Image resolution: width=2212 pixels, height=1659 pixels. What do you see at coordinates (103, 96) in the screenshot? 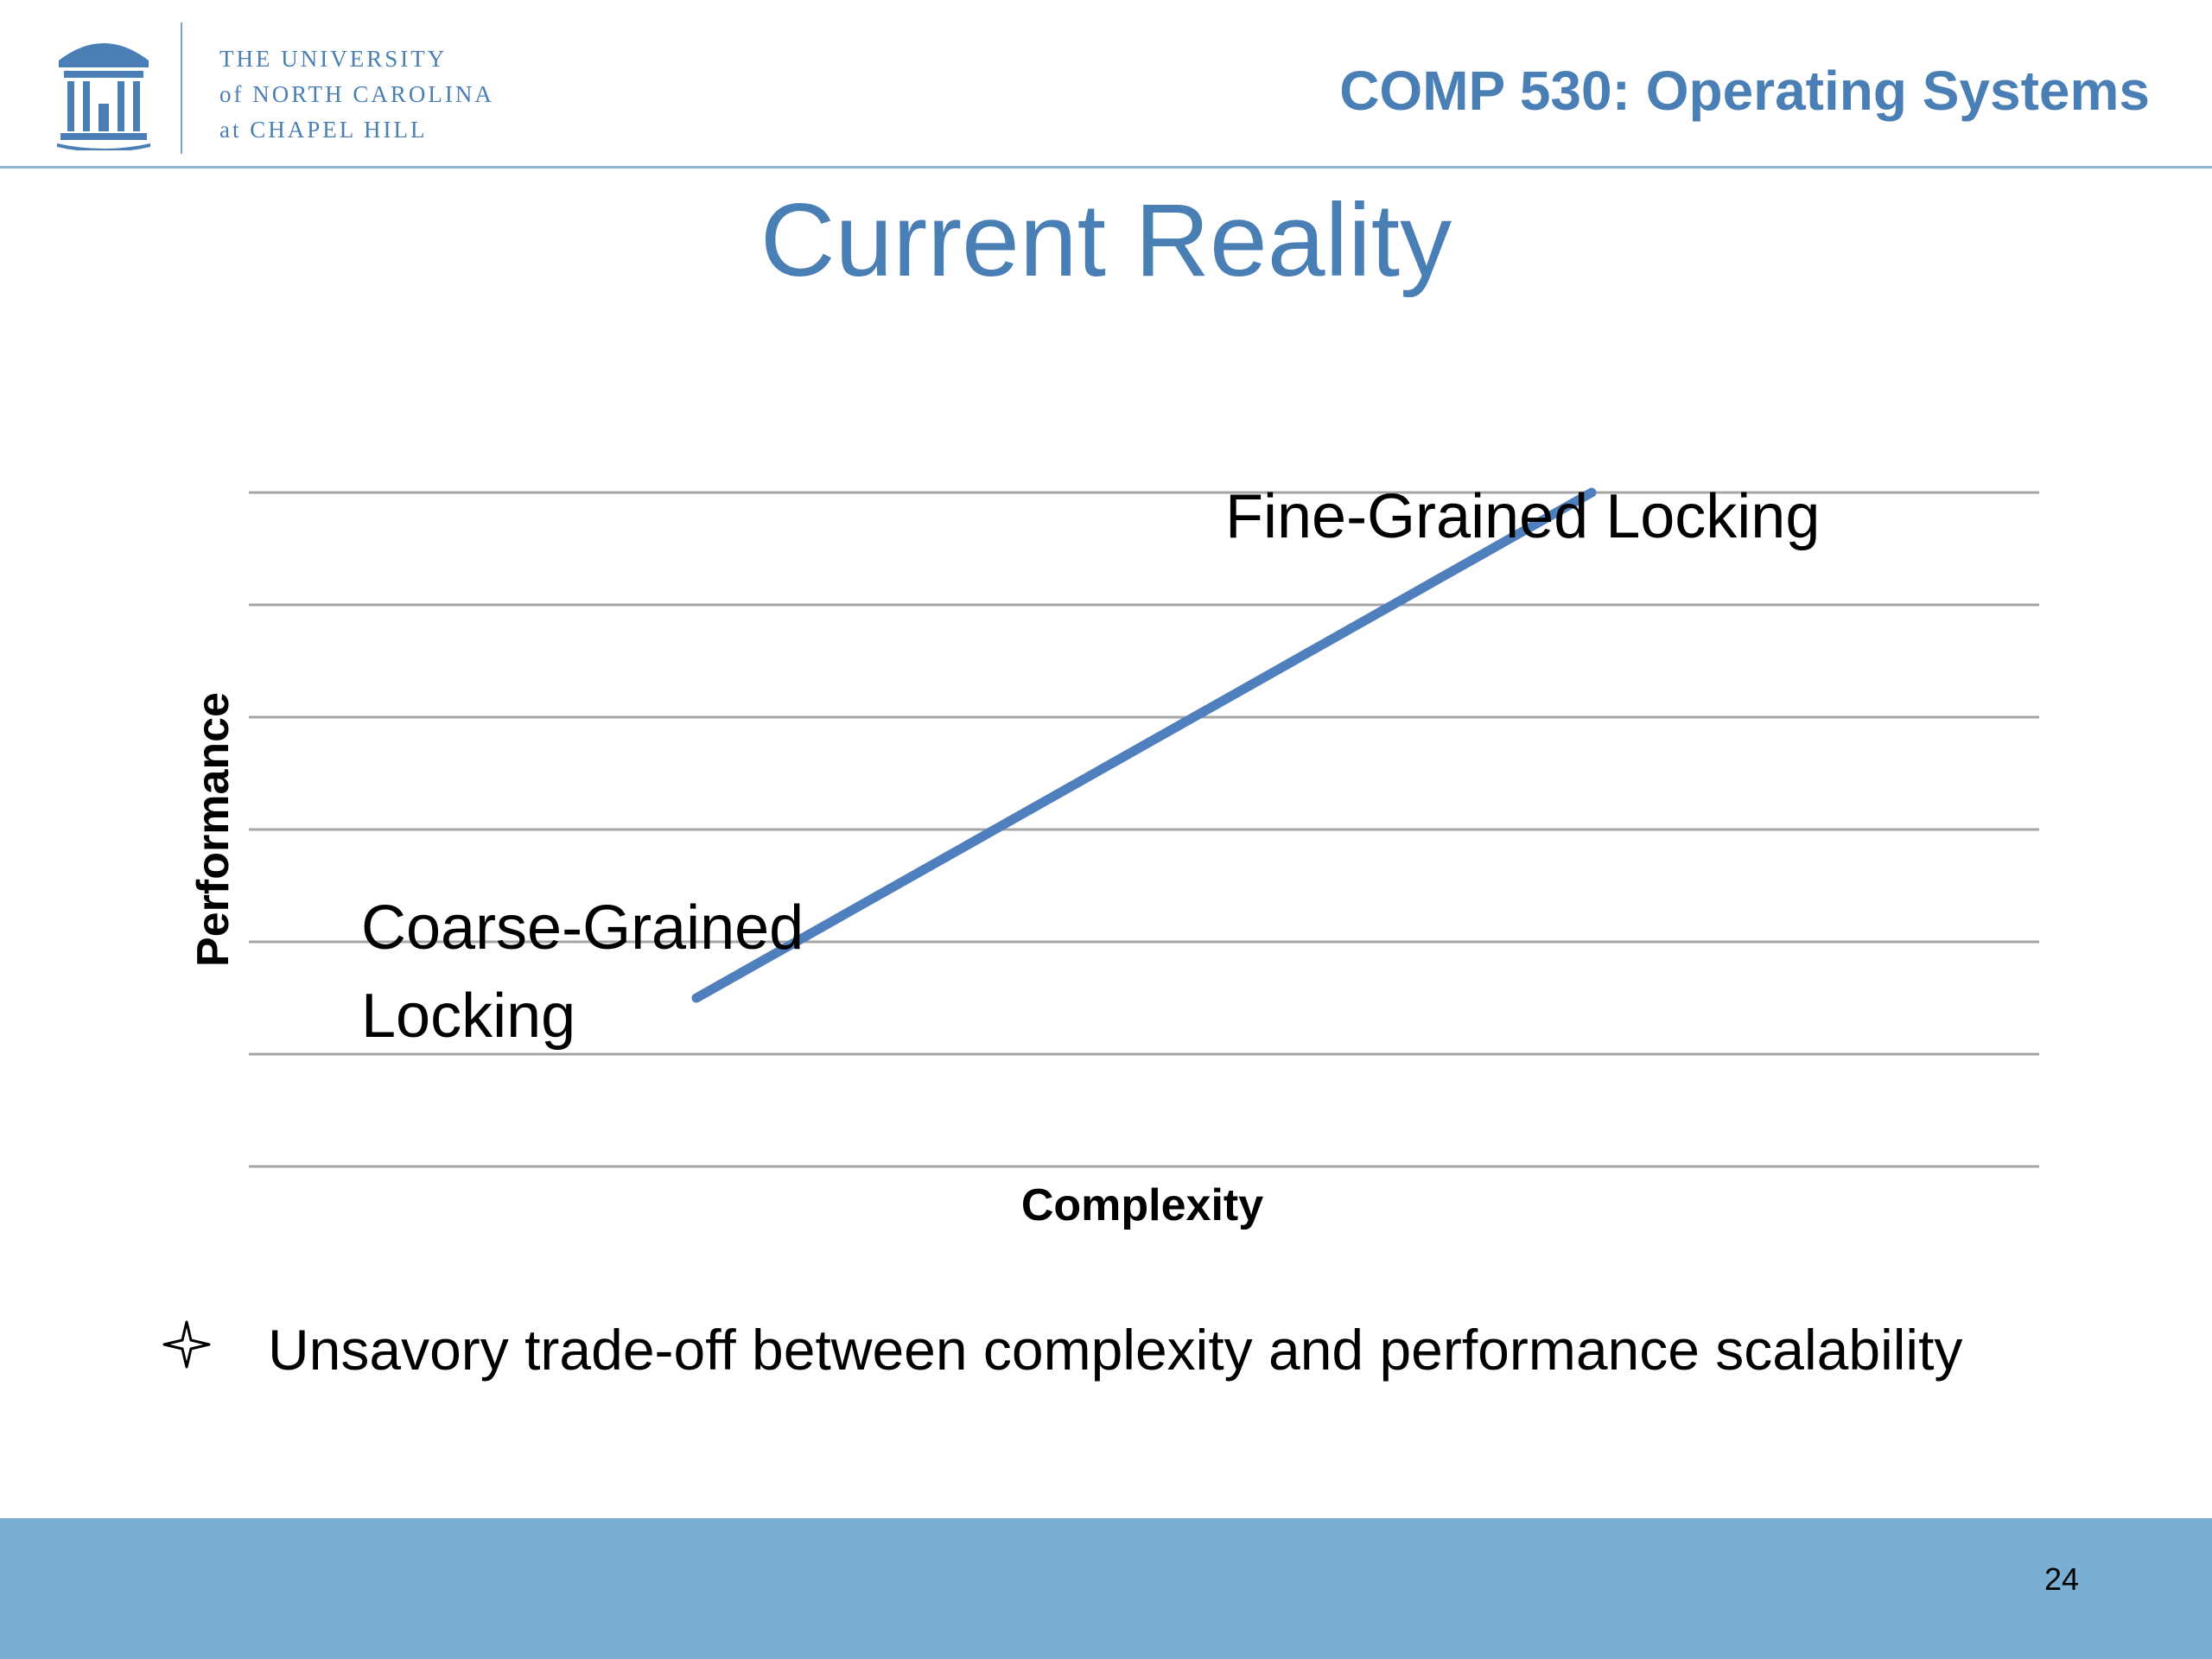
I see `old-well-logo-icon` at bounding box center [103, 96].